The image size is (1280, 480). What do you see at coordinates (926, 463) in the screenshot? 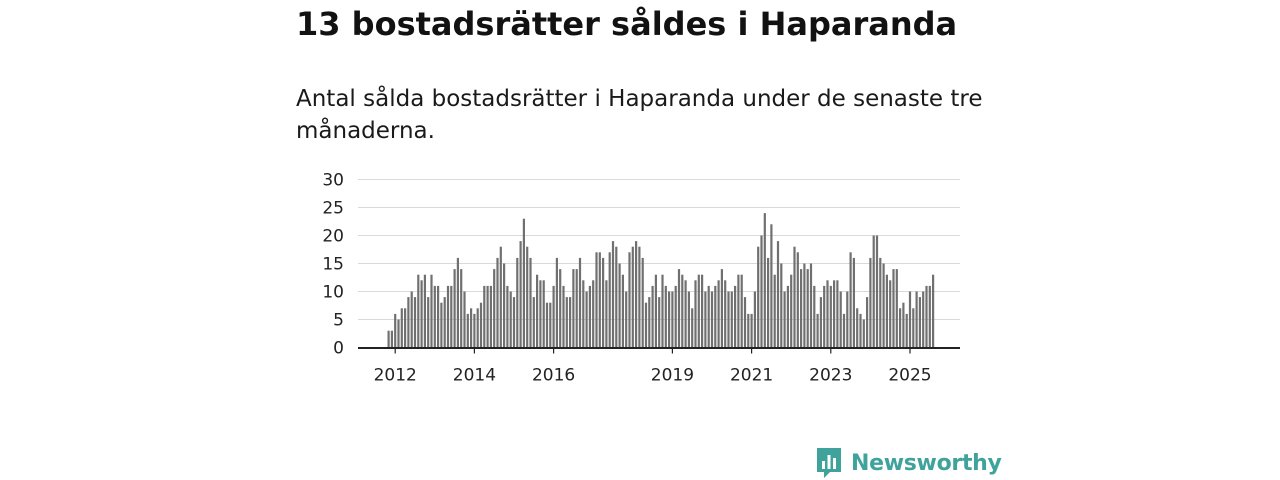
I see `newsworthy-logo-text: Newsworthy` at bounding box center [926, 463].